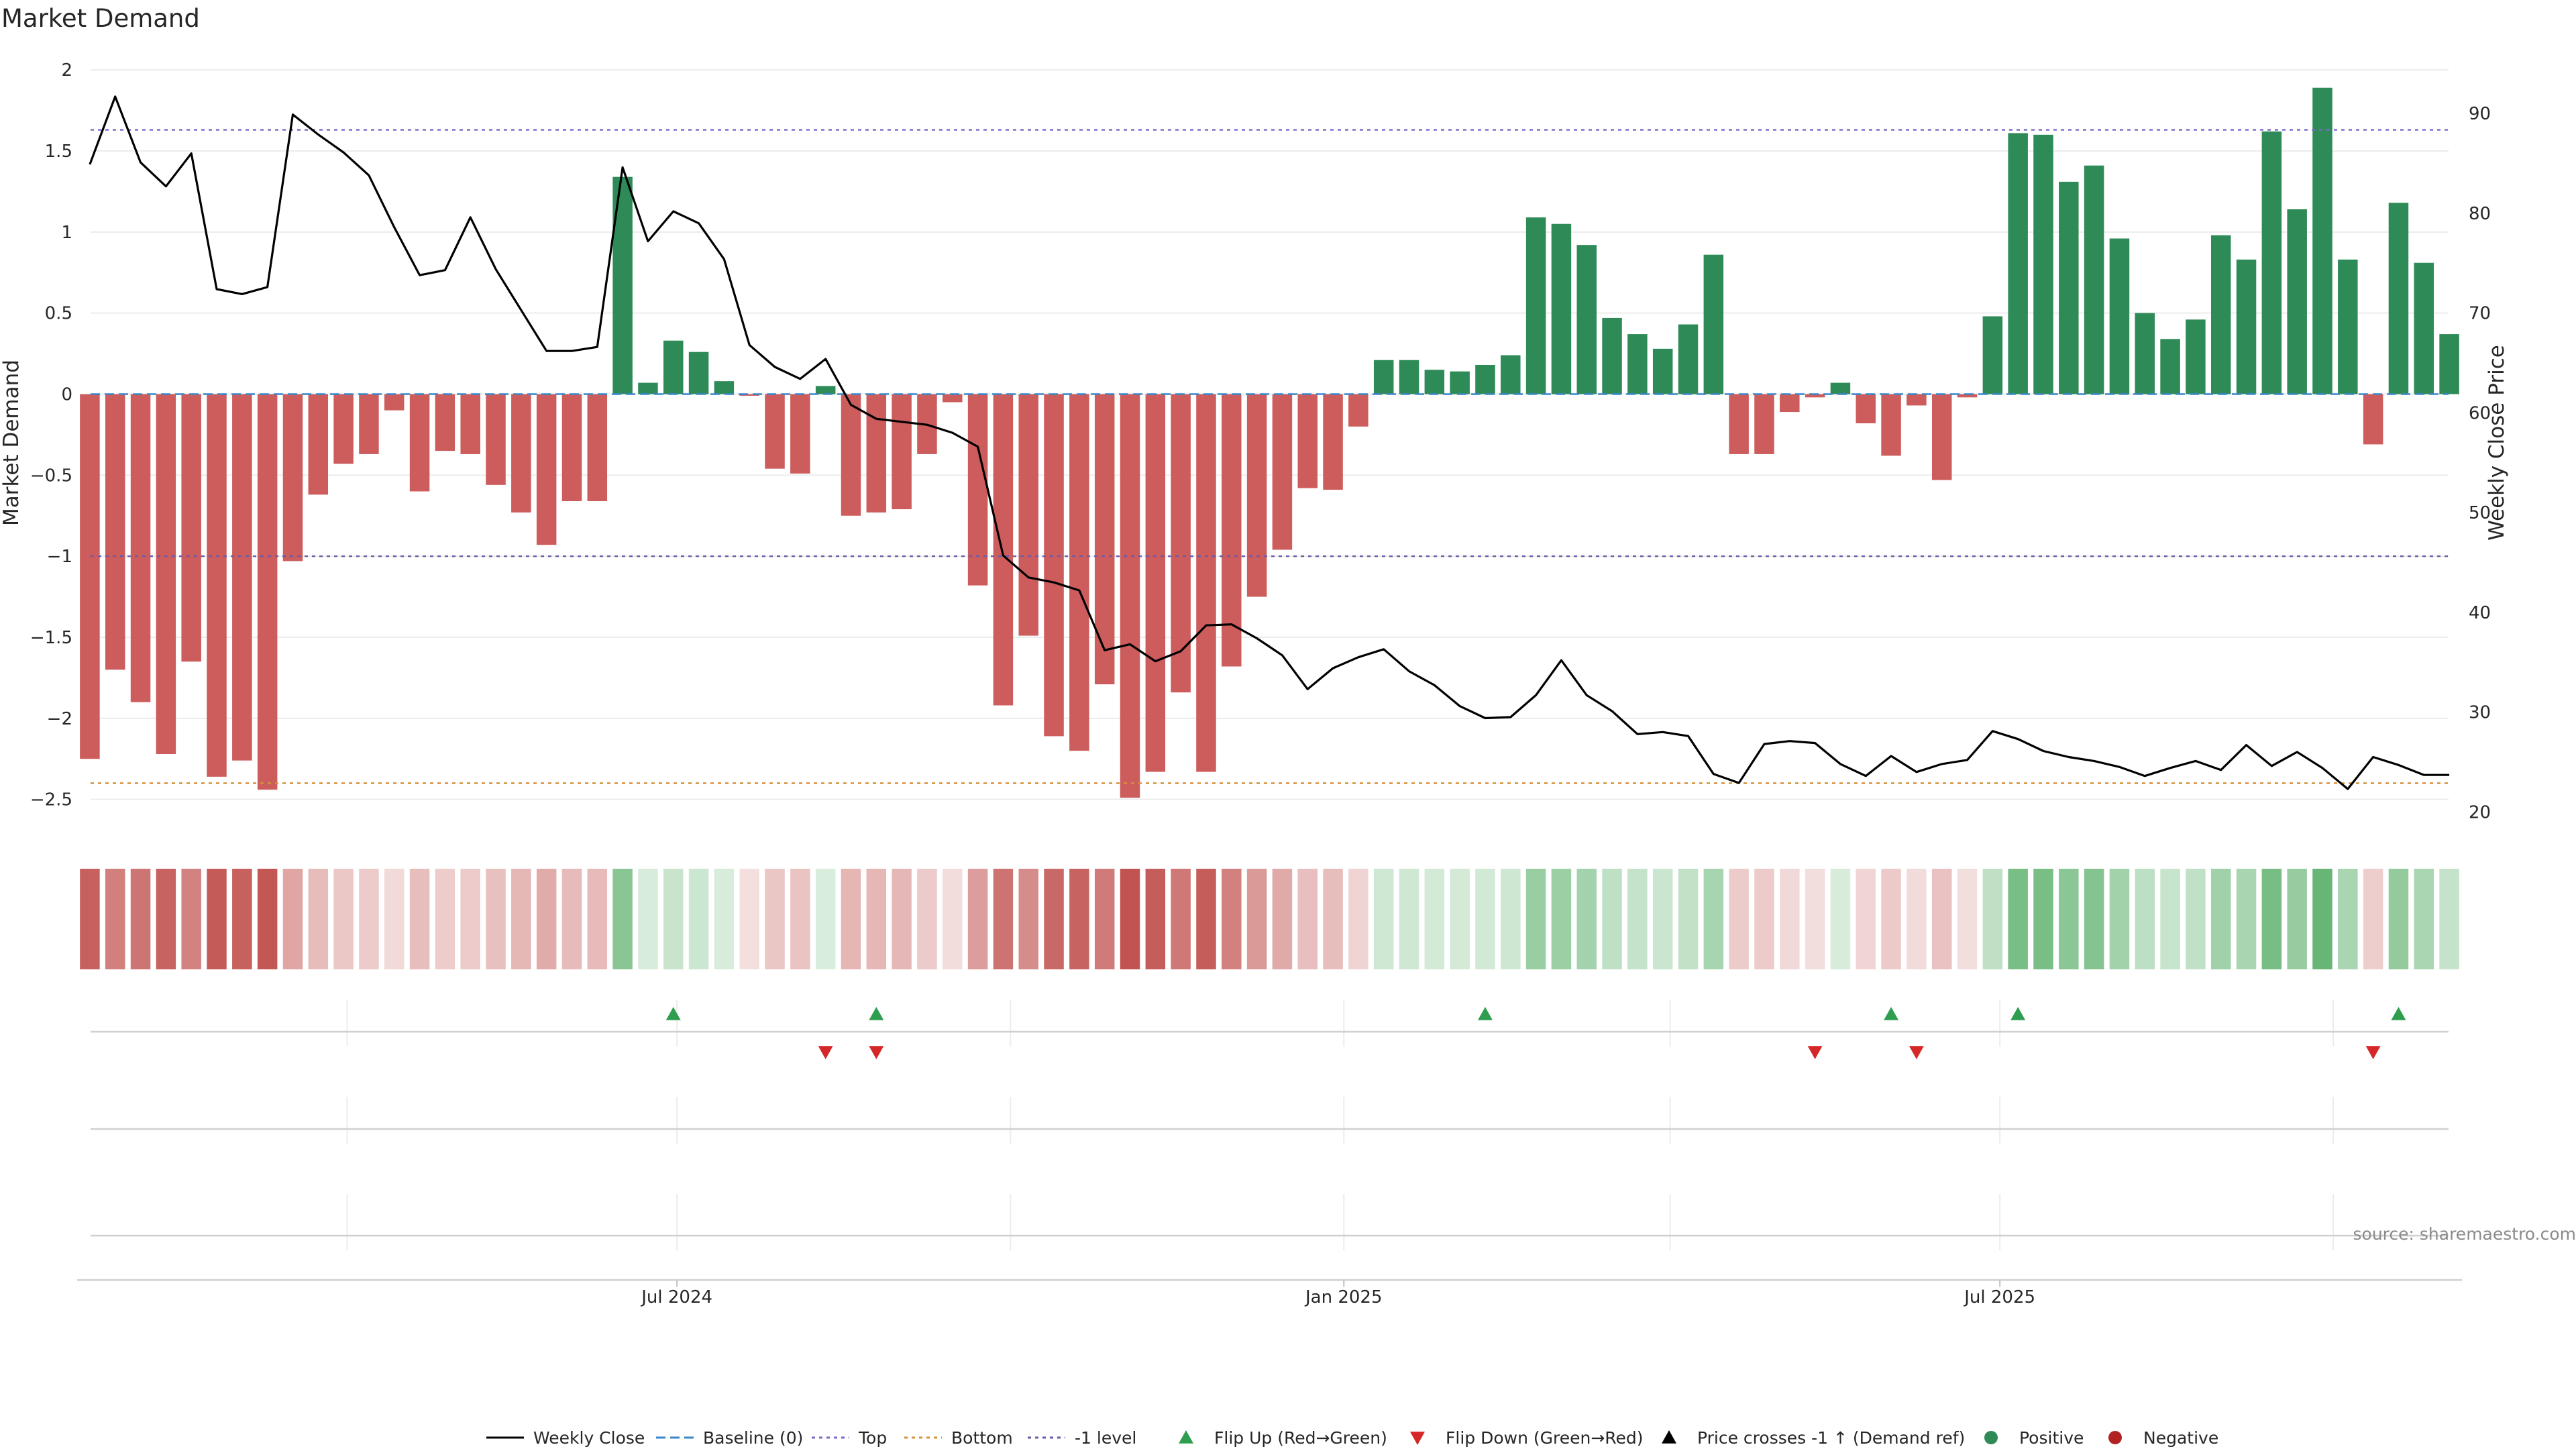 The width and height of the screenshot is (2576, 1449). Describe the element at coordinates (2480, 812) in the screenshot. I see `y-right-tick-label: 20` at that location.